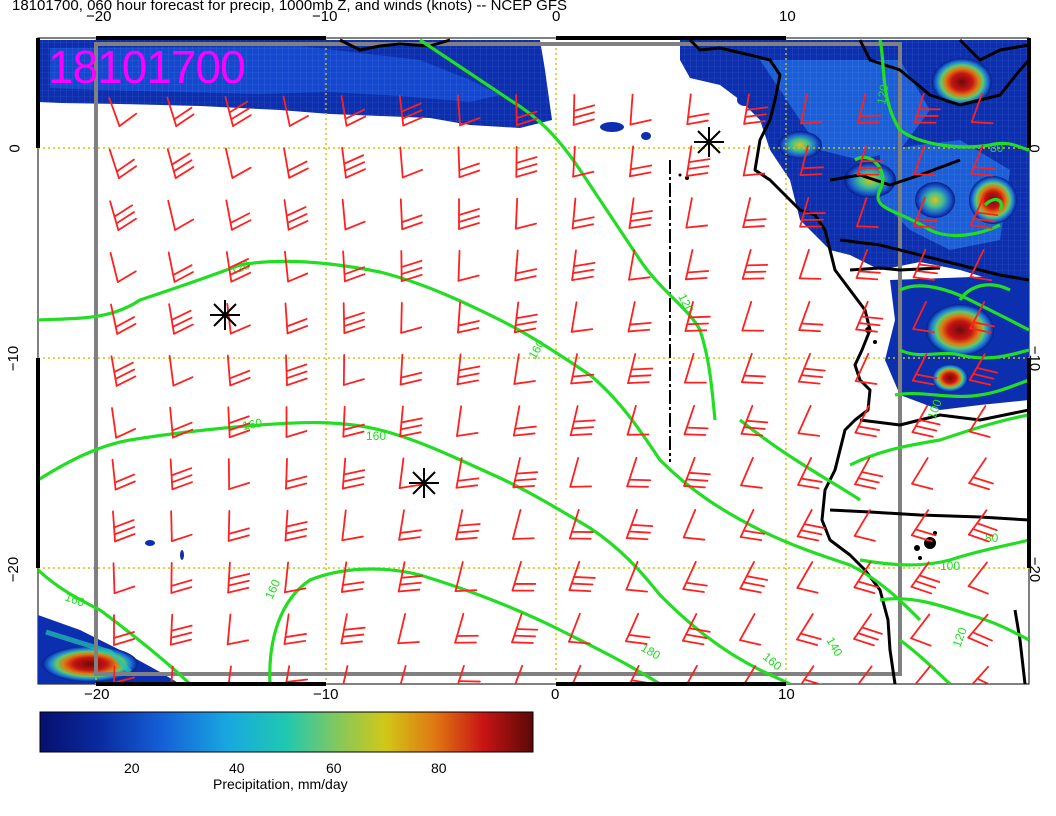 This screenshot has height=816, width=1056. Describe the element at coordinates (225, 315) in the screenshot. I see `asterisk-marker` at that location.